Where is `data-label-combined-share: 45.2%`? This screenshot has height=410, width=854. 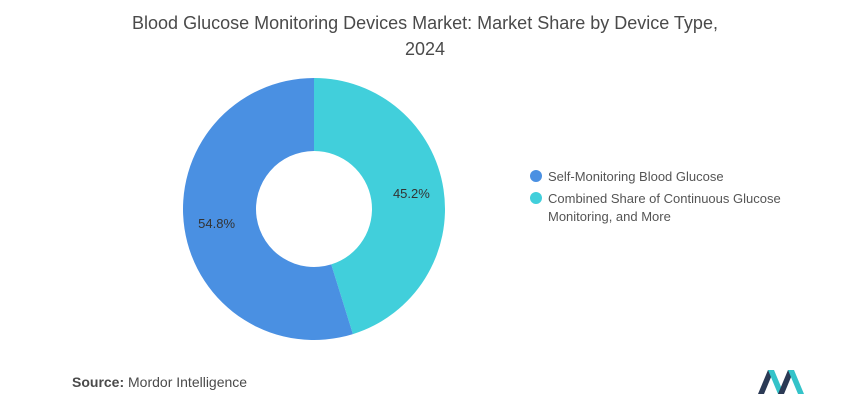 data-label-combined-share: 45.2% is located at coordinates (411, 193).